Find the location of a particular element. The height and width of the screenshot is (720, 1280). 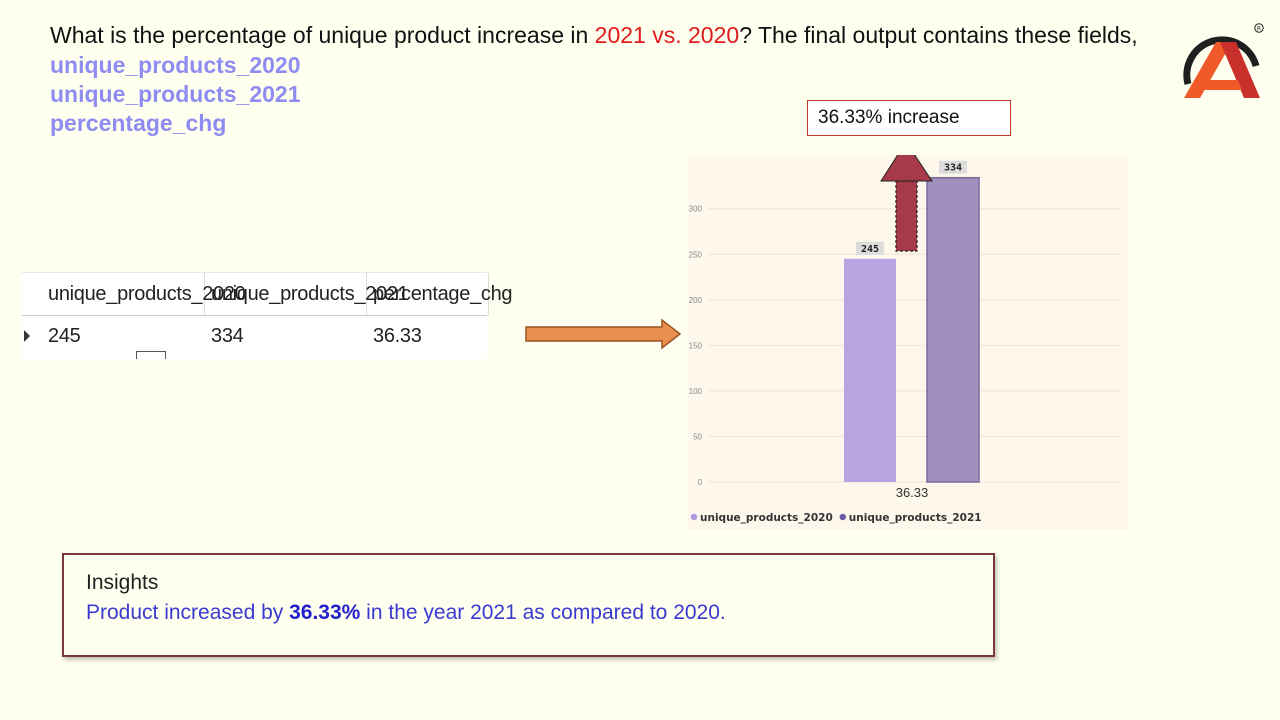

data-label: 334 is located at coordinates (953, 168).